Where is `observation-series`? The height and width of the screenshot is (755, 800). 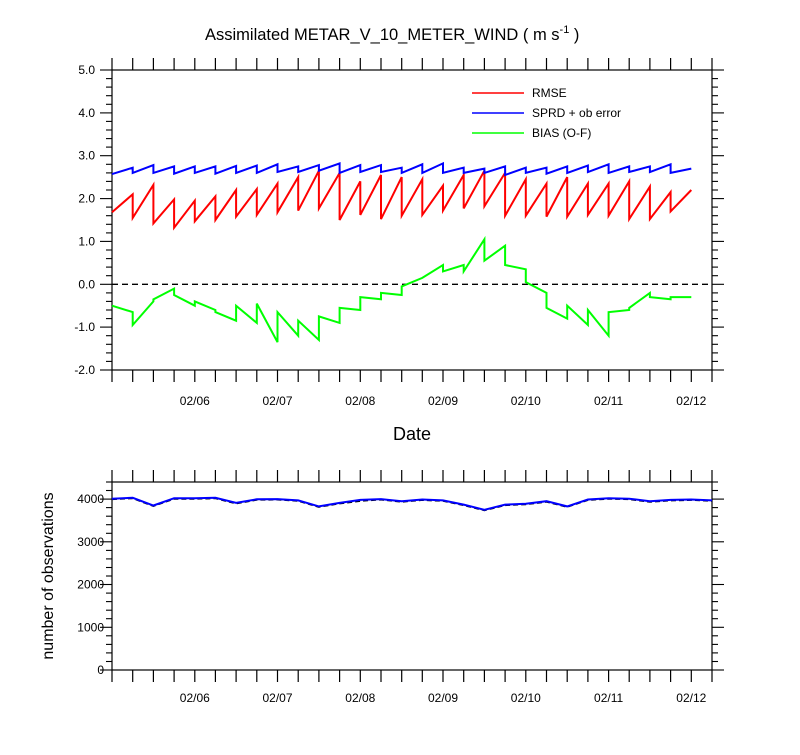 observation-series is located at coordinates (412, 504).